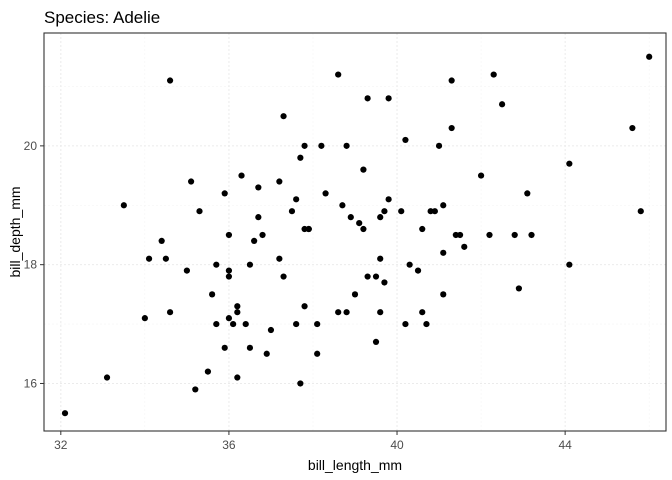 The height and width of the screenshot is (480, 672). I want to click on y-tick-label: 20, so click(31, 146).